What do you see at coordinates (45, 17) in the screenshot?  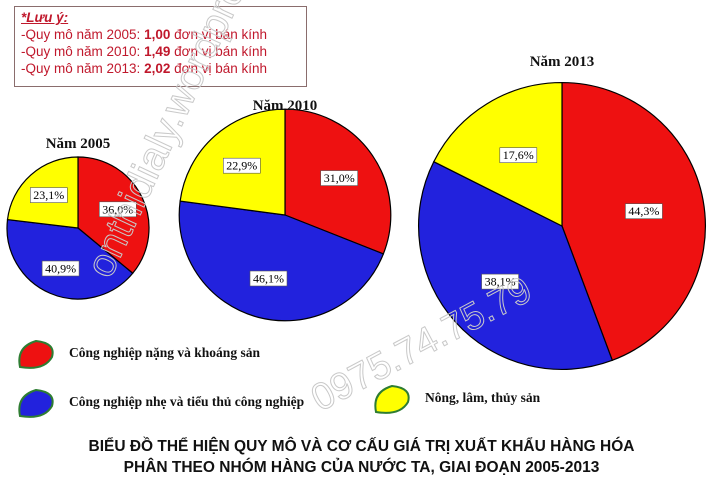 I see `note-title: *Lưu ý:` at bounding box center [45, 17].